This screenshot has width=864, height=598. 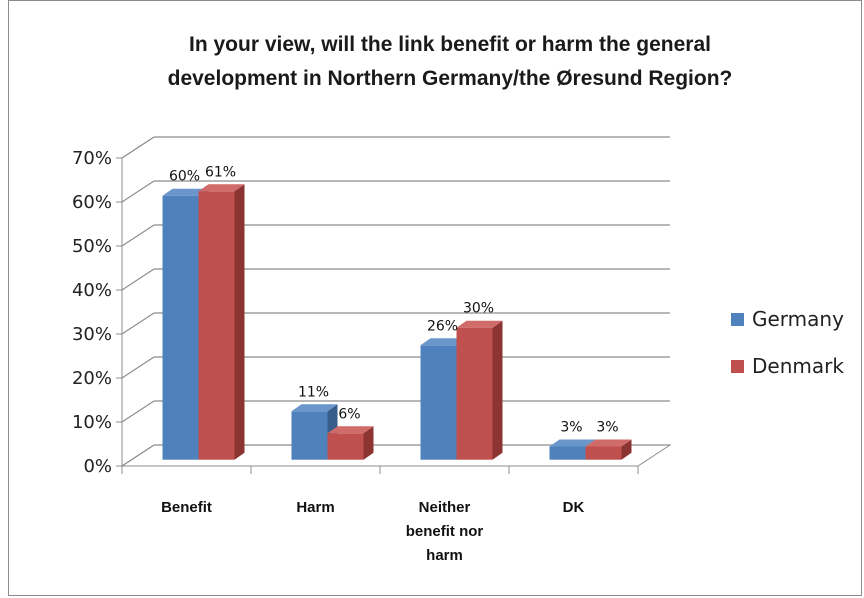 I want to click on x-category-label: Benefit, so click(x=186, y=507).